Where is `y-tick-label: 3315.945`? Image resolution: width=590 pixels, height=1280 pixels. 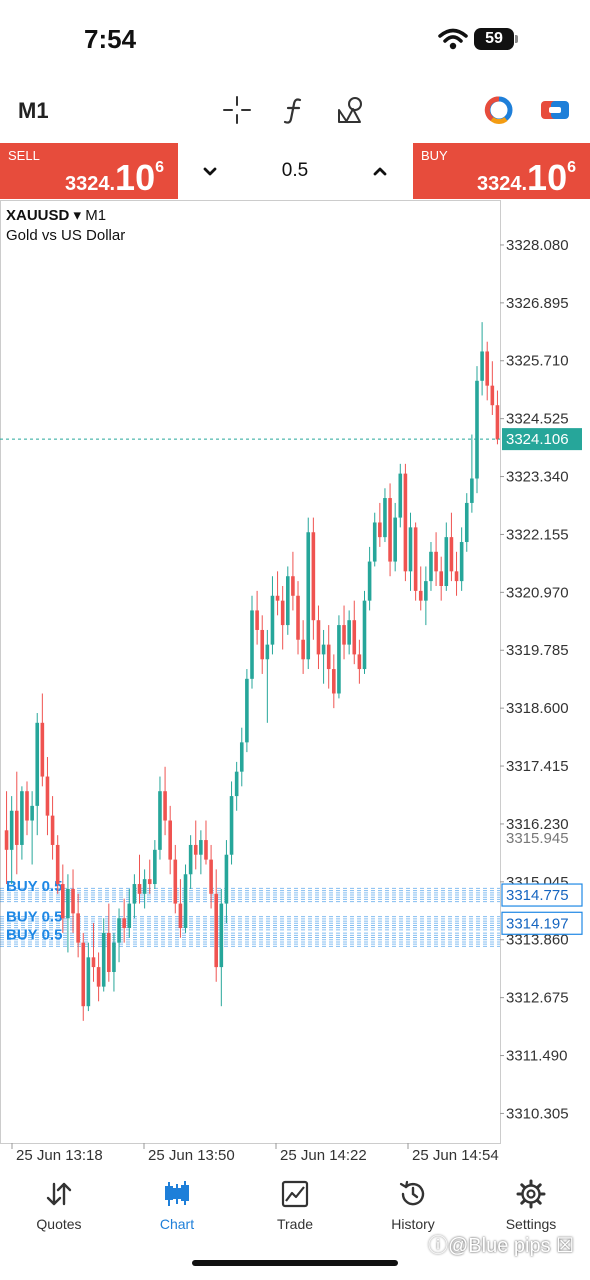 y-tick-label: 3315.945 is located at coordinates (537, 838).